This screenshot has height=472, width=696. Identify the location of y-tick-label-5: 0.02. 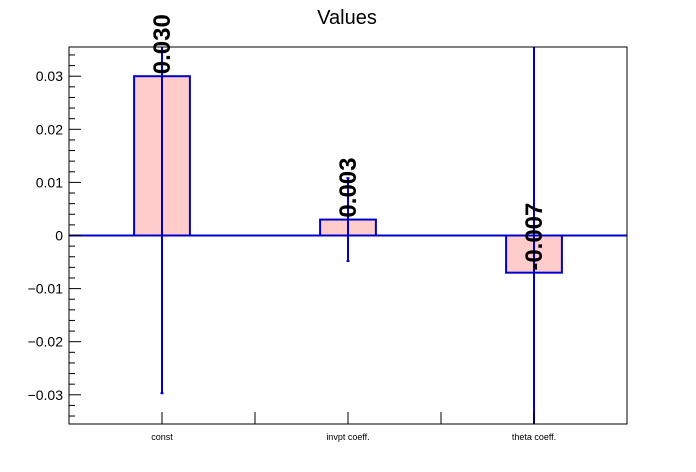
(49, 129).